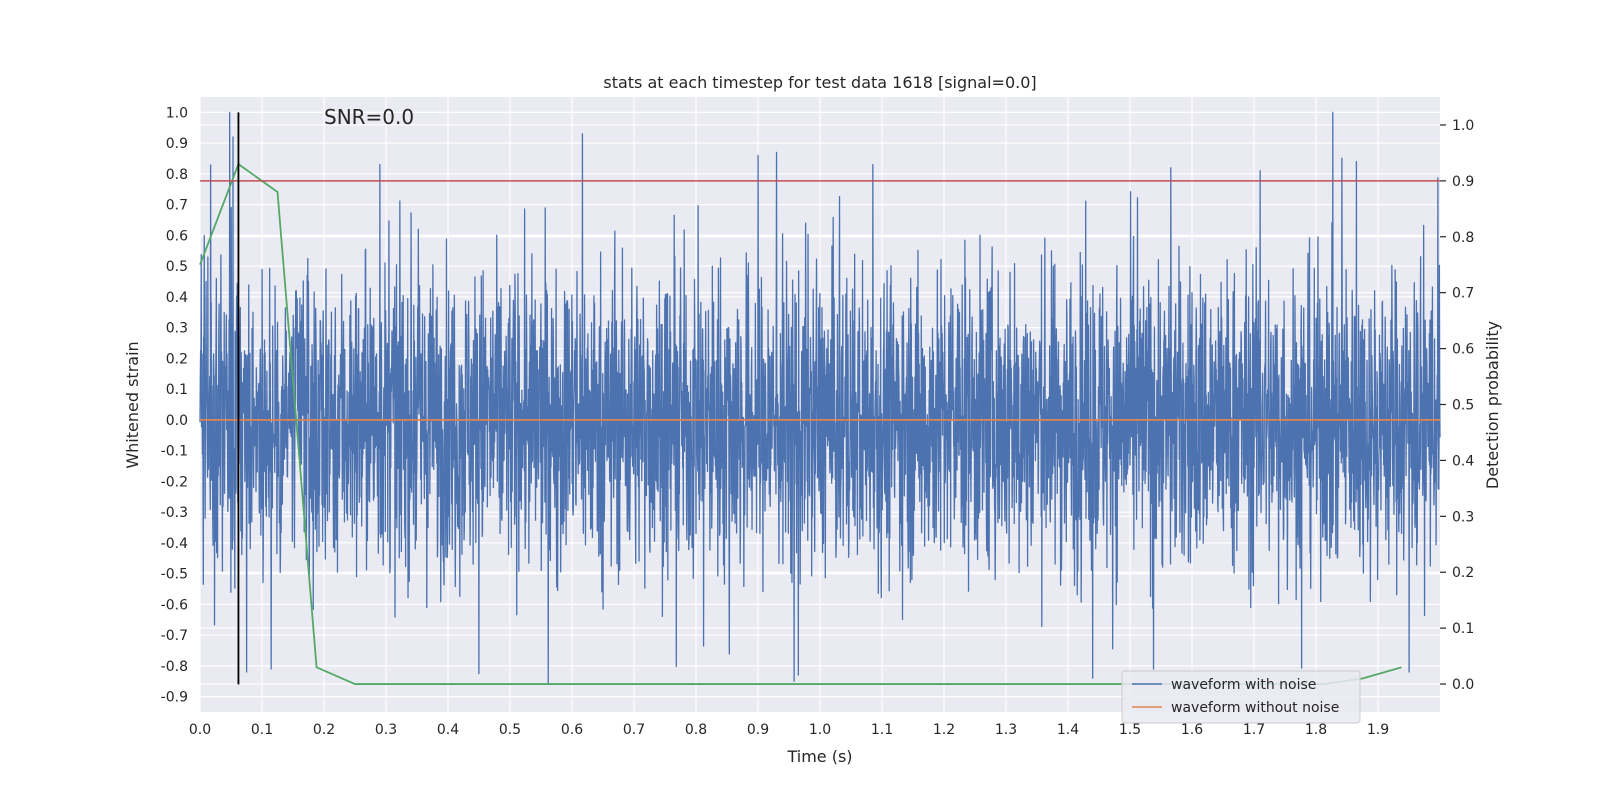  I want to click on y2-tick-label: 0.9, so click(1463, 182).